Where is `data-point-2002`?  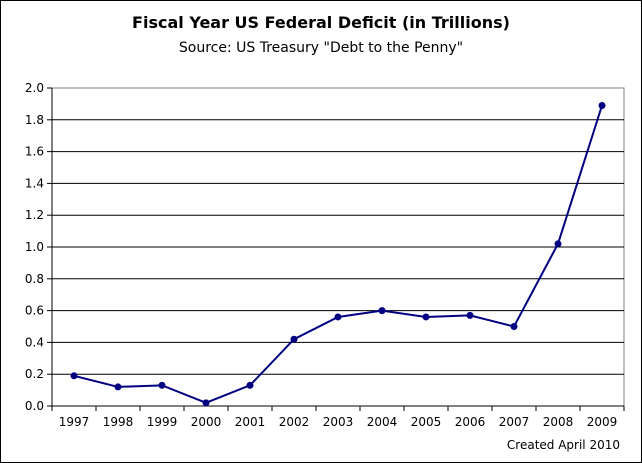
data-point-2002 is located at coordinates (294, 339).